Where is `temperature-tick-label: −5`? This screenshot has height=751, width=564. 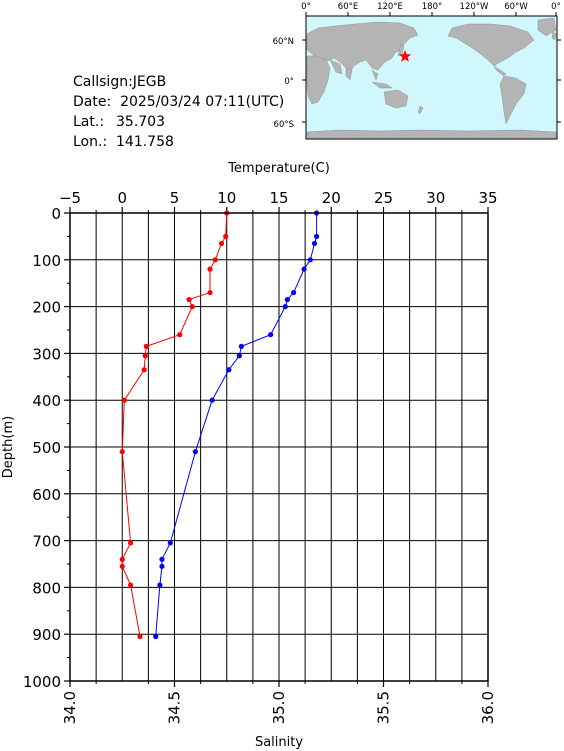
temperature-tick-label: −5 is located at coordinates (70, 198).